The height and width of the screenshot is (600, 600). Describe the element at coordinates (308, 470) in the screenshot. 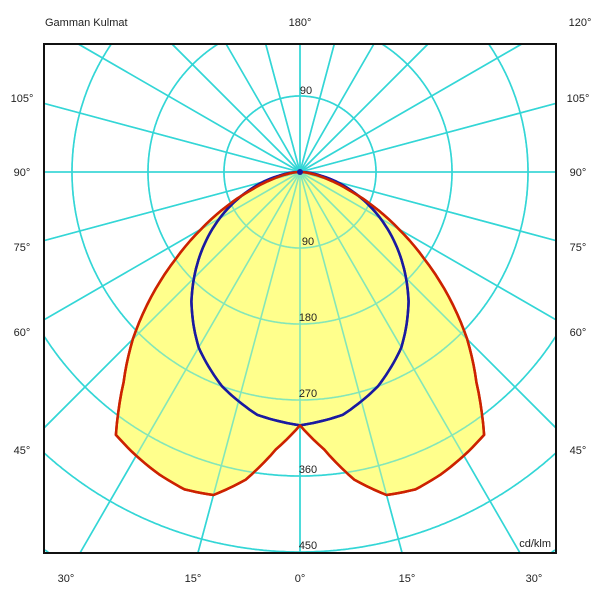

I see `radial-tick-label: 360` at that location.